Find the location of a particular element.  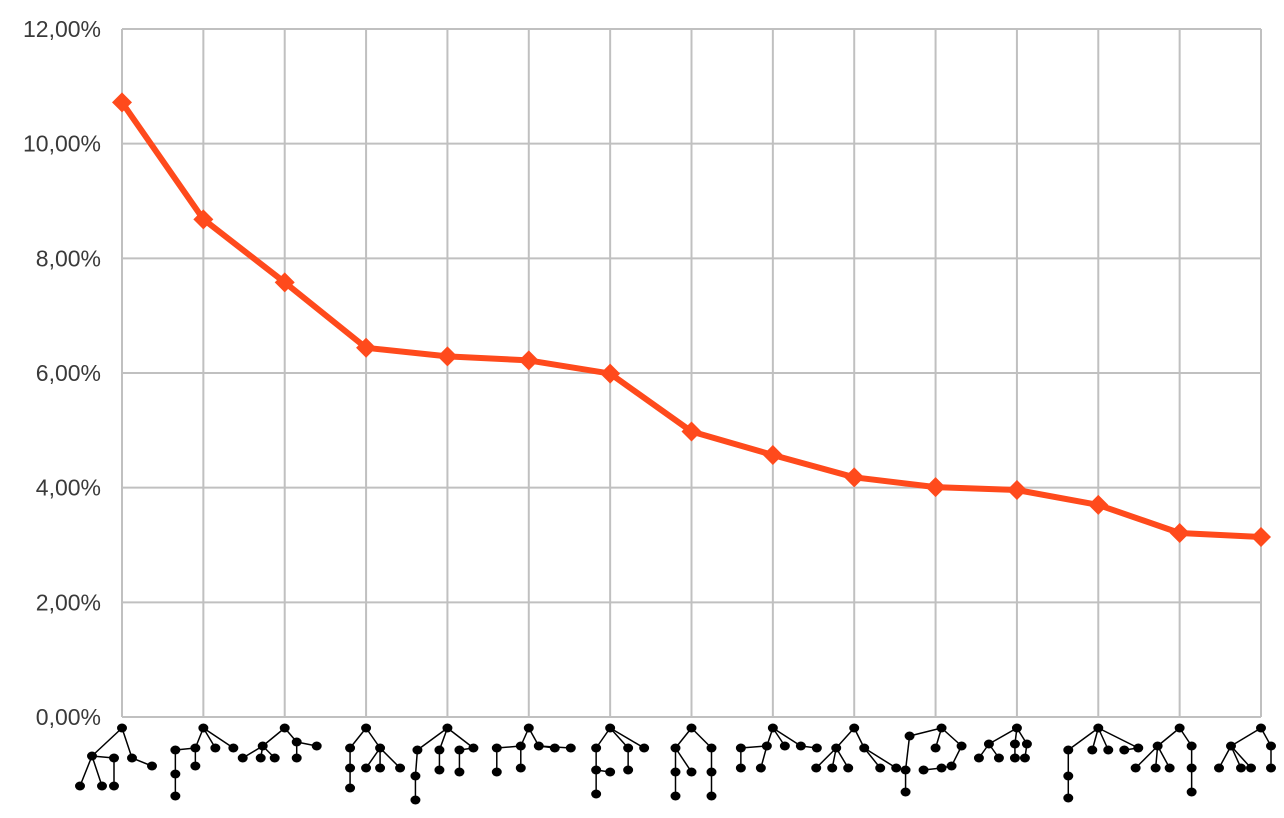

y-tick-label: 2,00% is located at coordinates (68, 602).